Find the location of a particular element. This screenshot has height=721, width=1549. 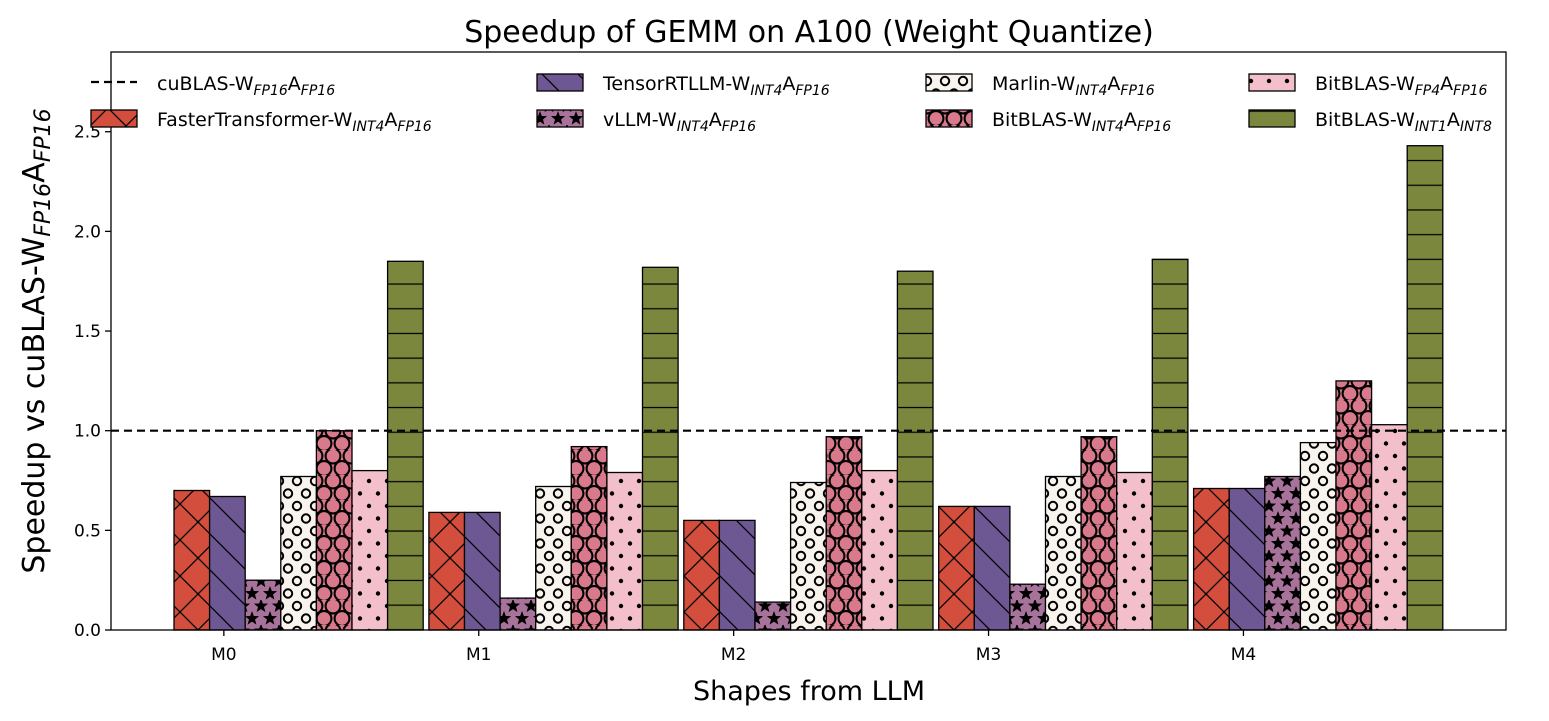

y-tick-label: 2.0 is located at coordinates (87, 232).